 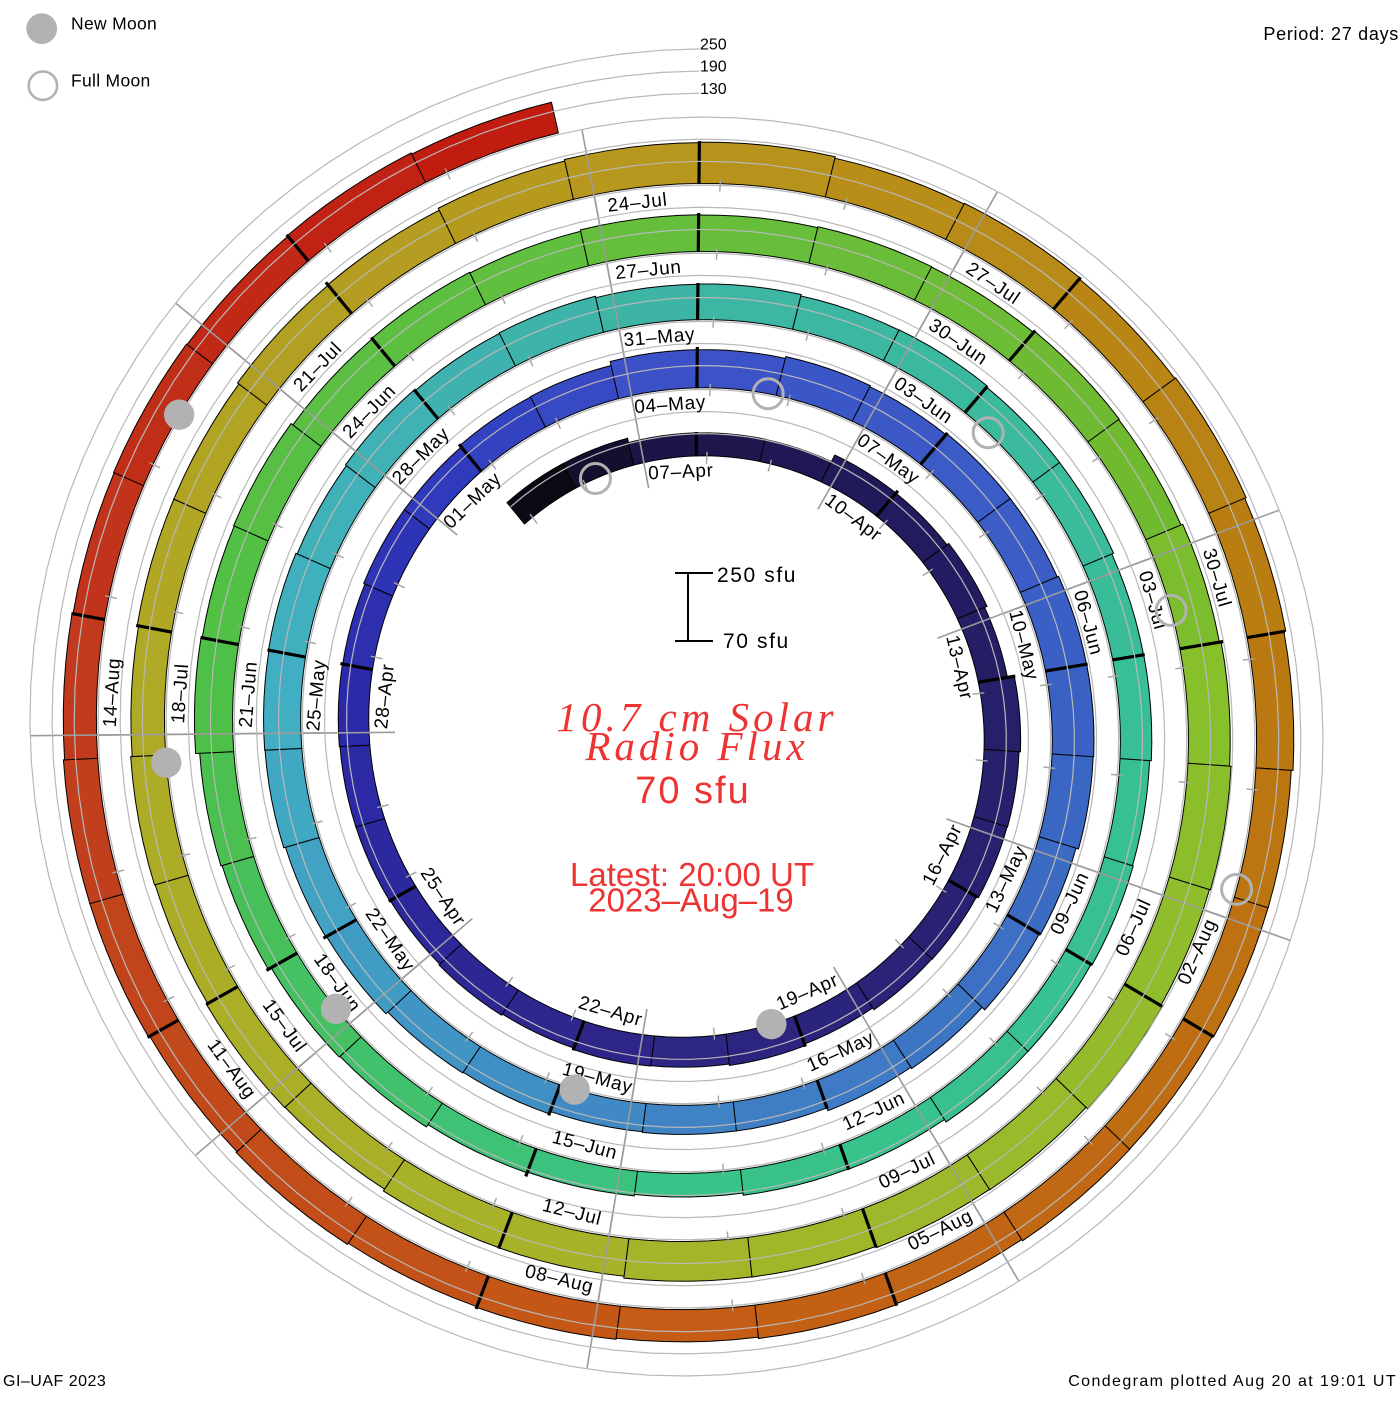 I want to click on svg-text: 07–Apr, so click(x=681, y=472).